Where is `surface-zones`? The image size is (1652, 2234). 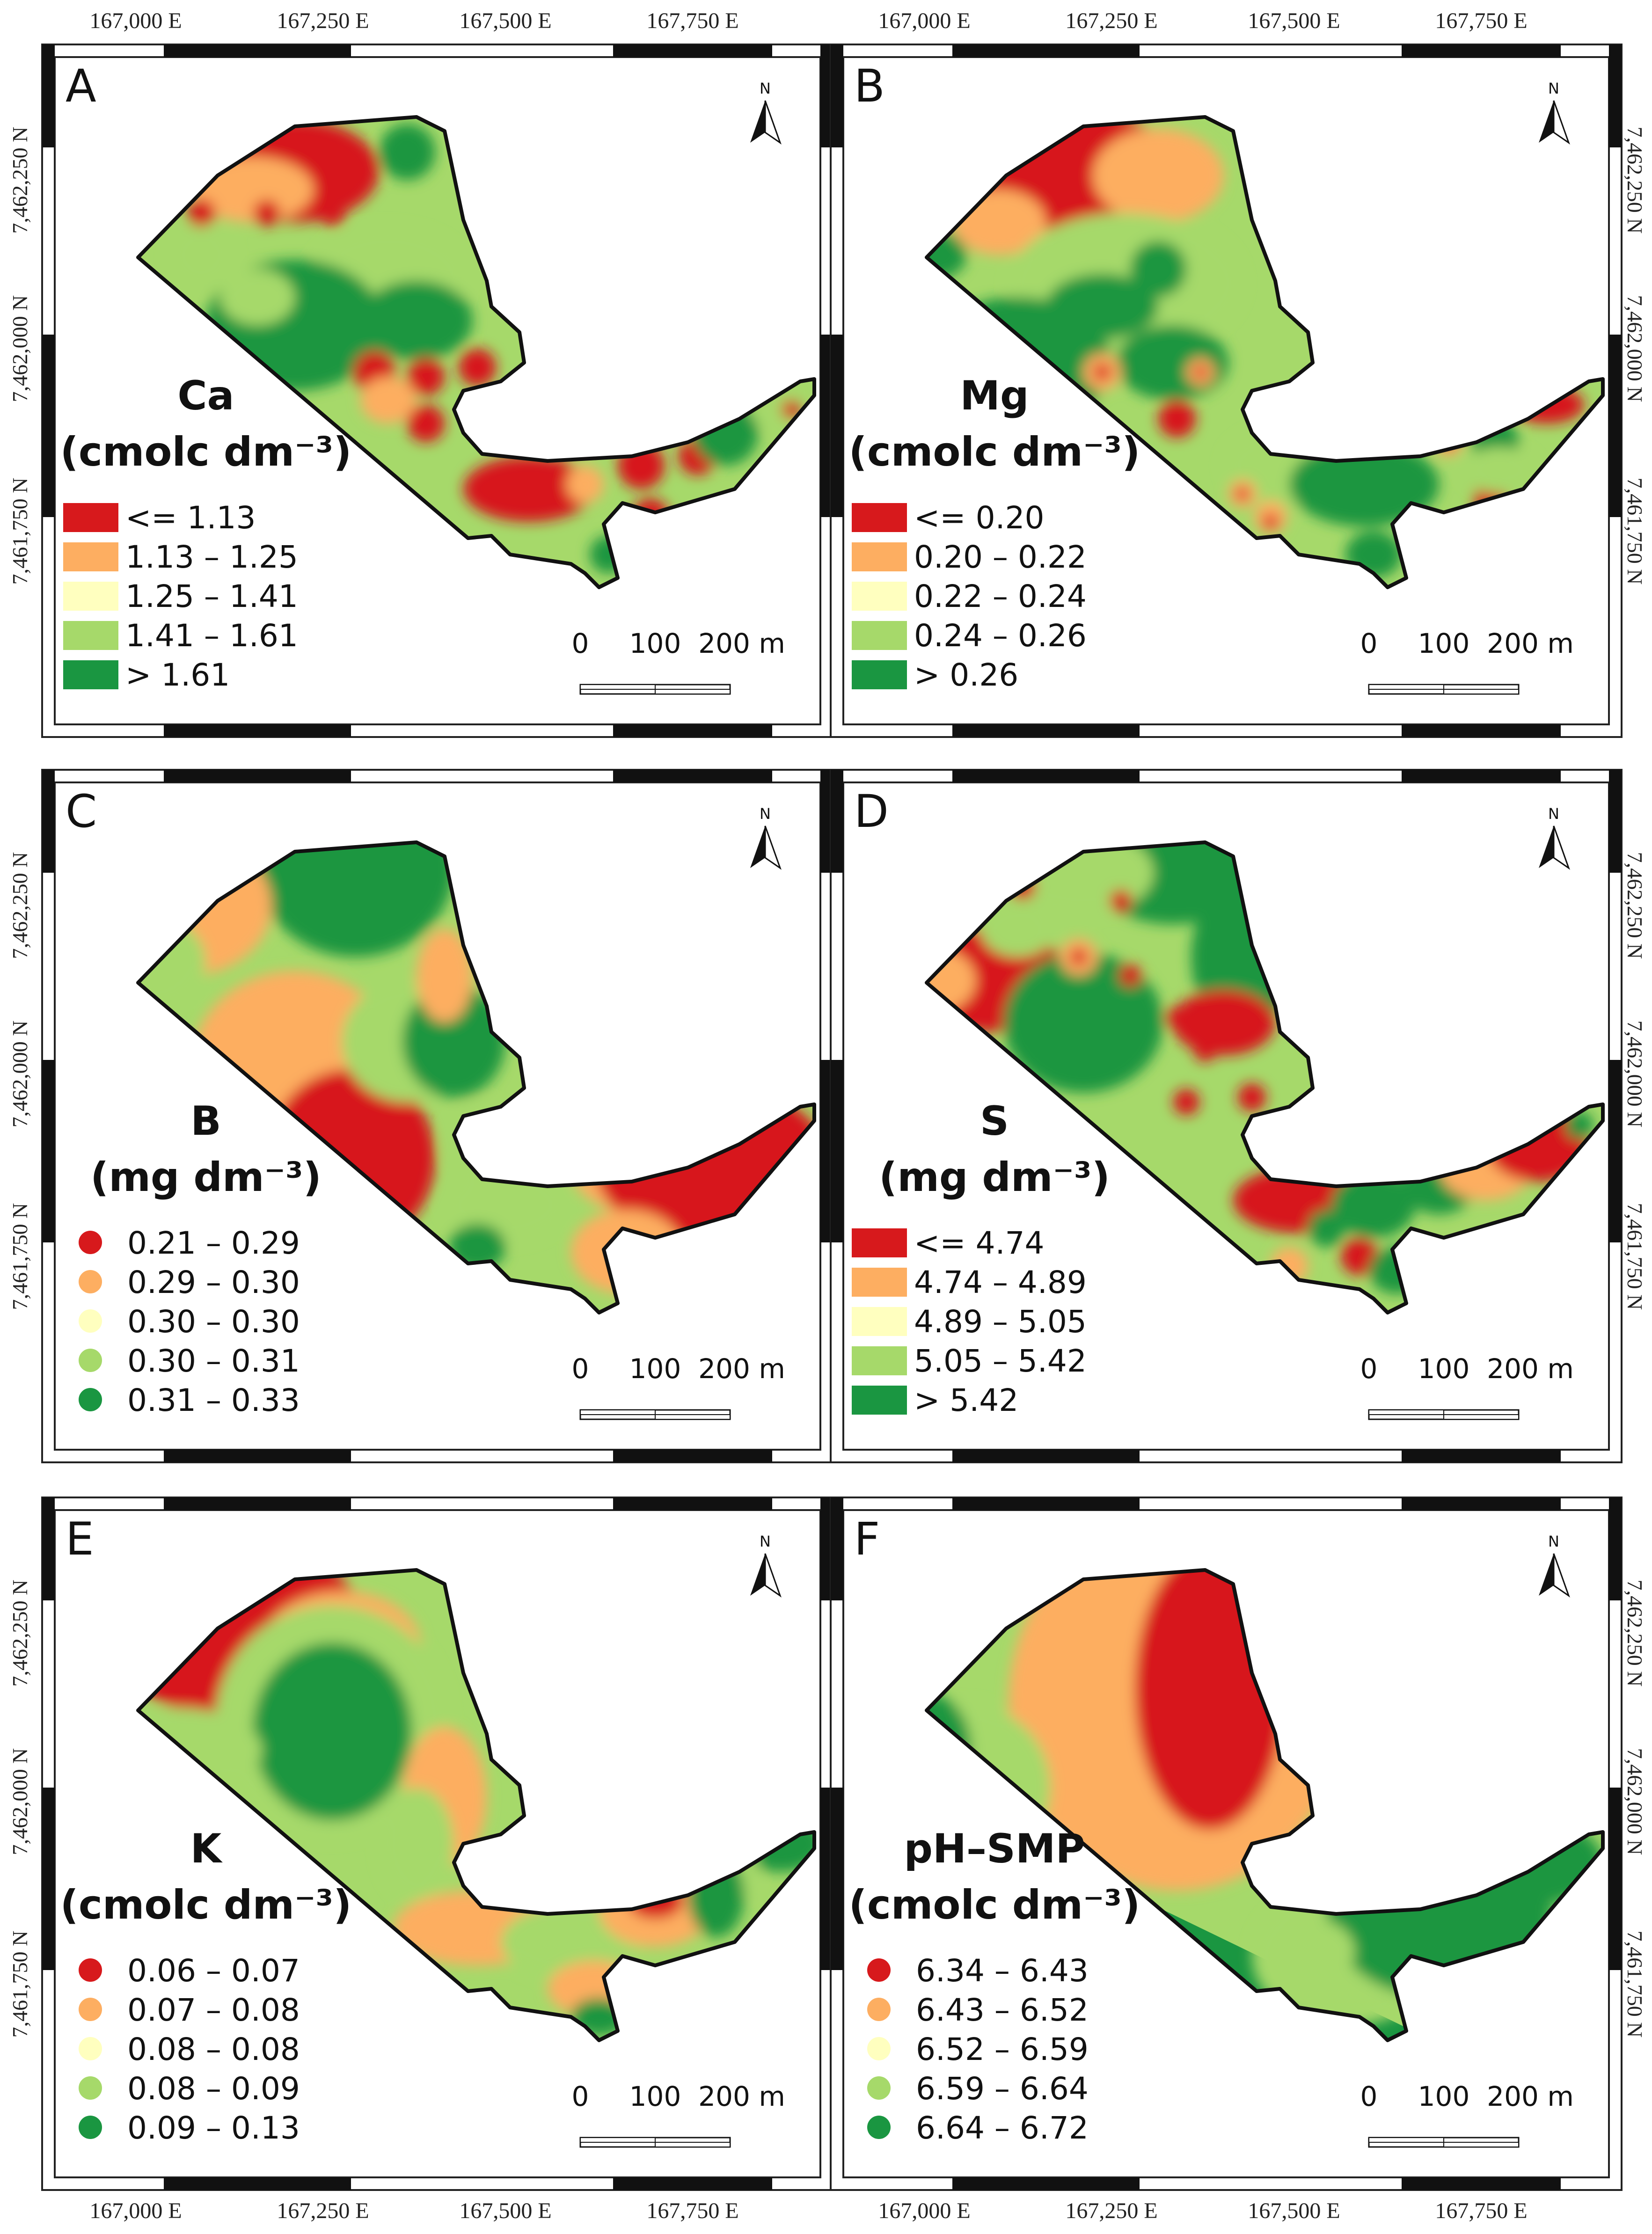
surface-zones is located at coordinates (484, 346).